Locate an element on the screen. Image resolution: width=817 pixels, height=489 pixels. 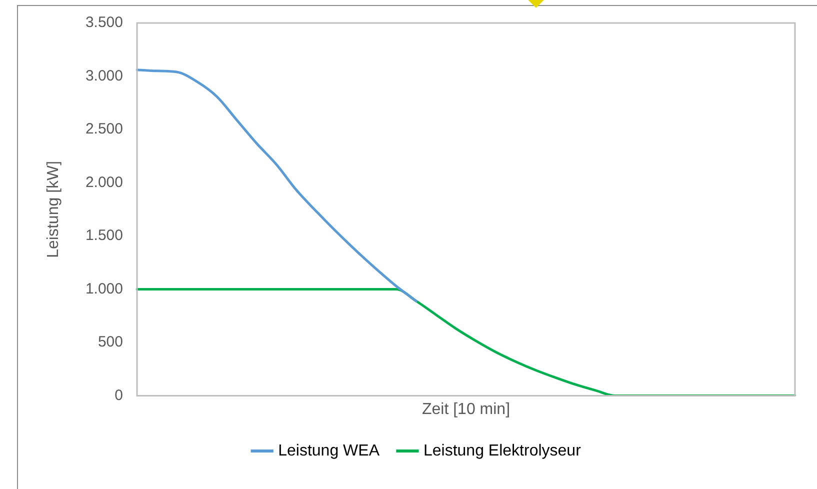
y-tick-label: 1.500 is located at coordinates (104, 235).